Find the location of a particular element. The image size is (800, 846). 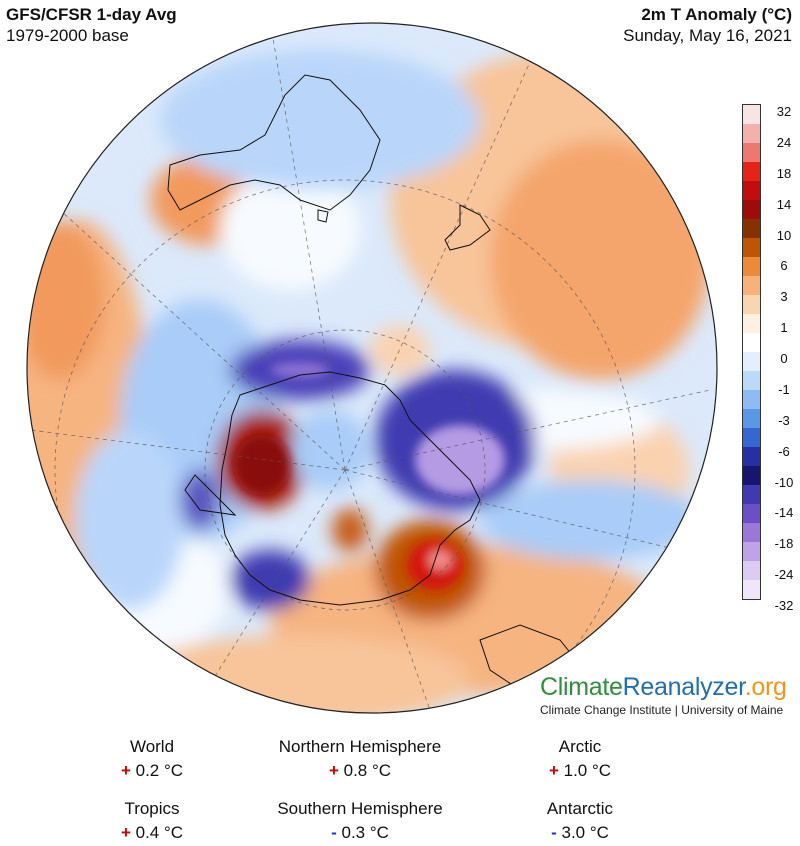

stat-number: 0.2 °C is located at coordinates (159, 770).